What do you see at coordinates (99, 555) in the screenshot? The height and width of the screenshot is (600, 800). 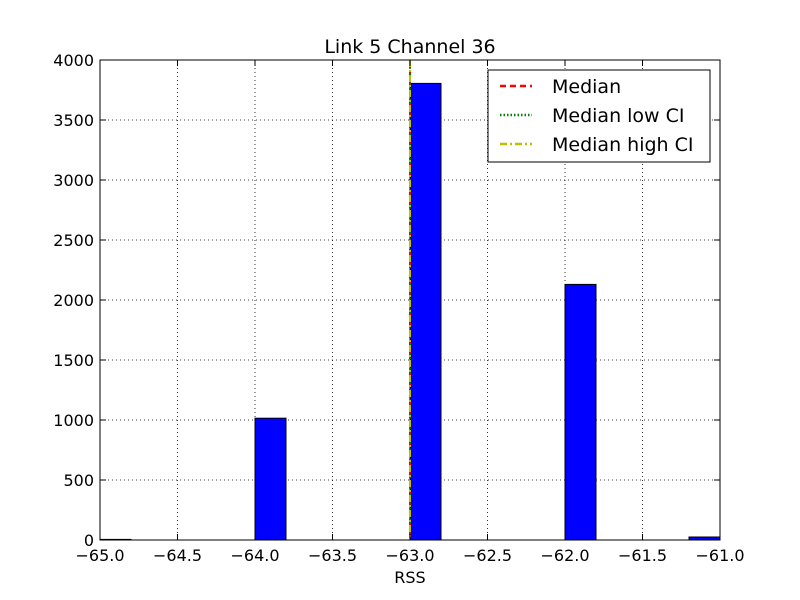 I see `x-tick-label: −65.0` at bounding box center [99, 555].